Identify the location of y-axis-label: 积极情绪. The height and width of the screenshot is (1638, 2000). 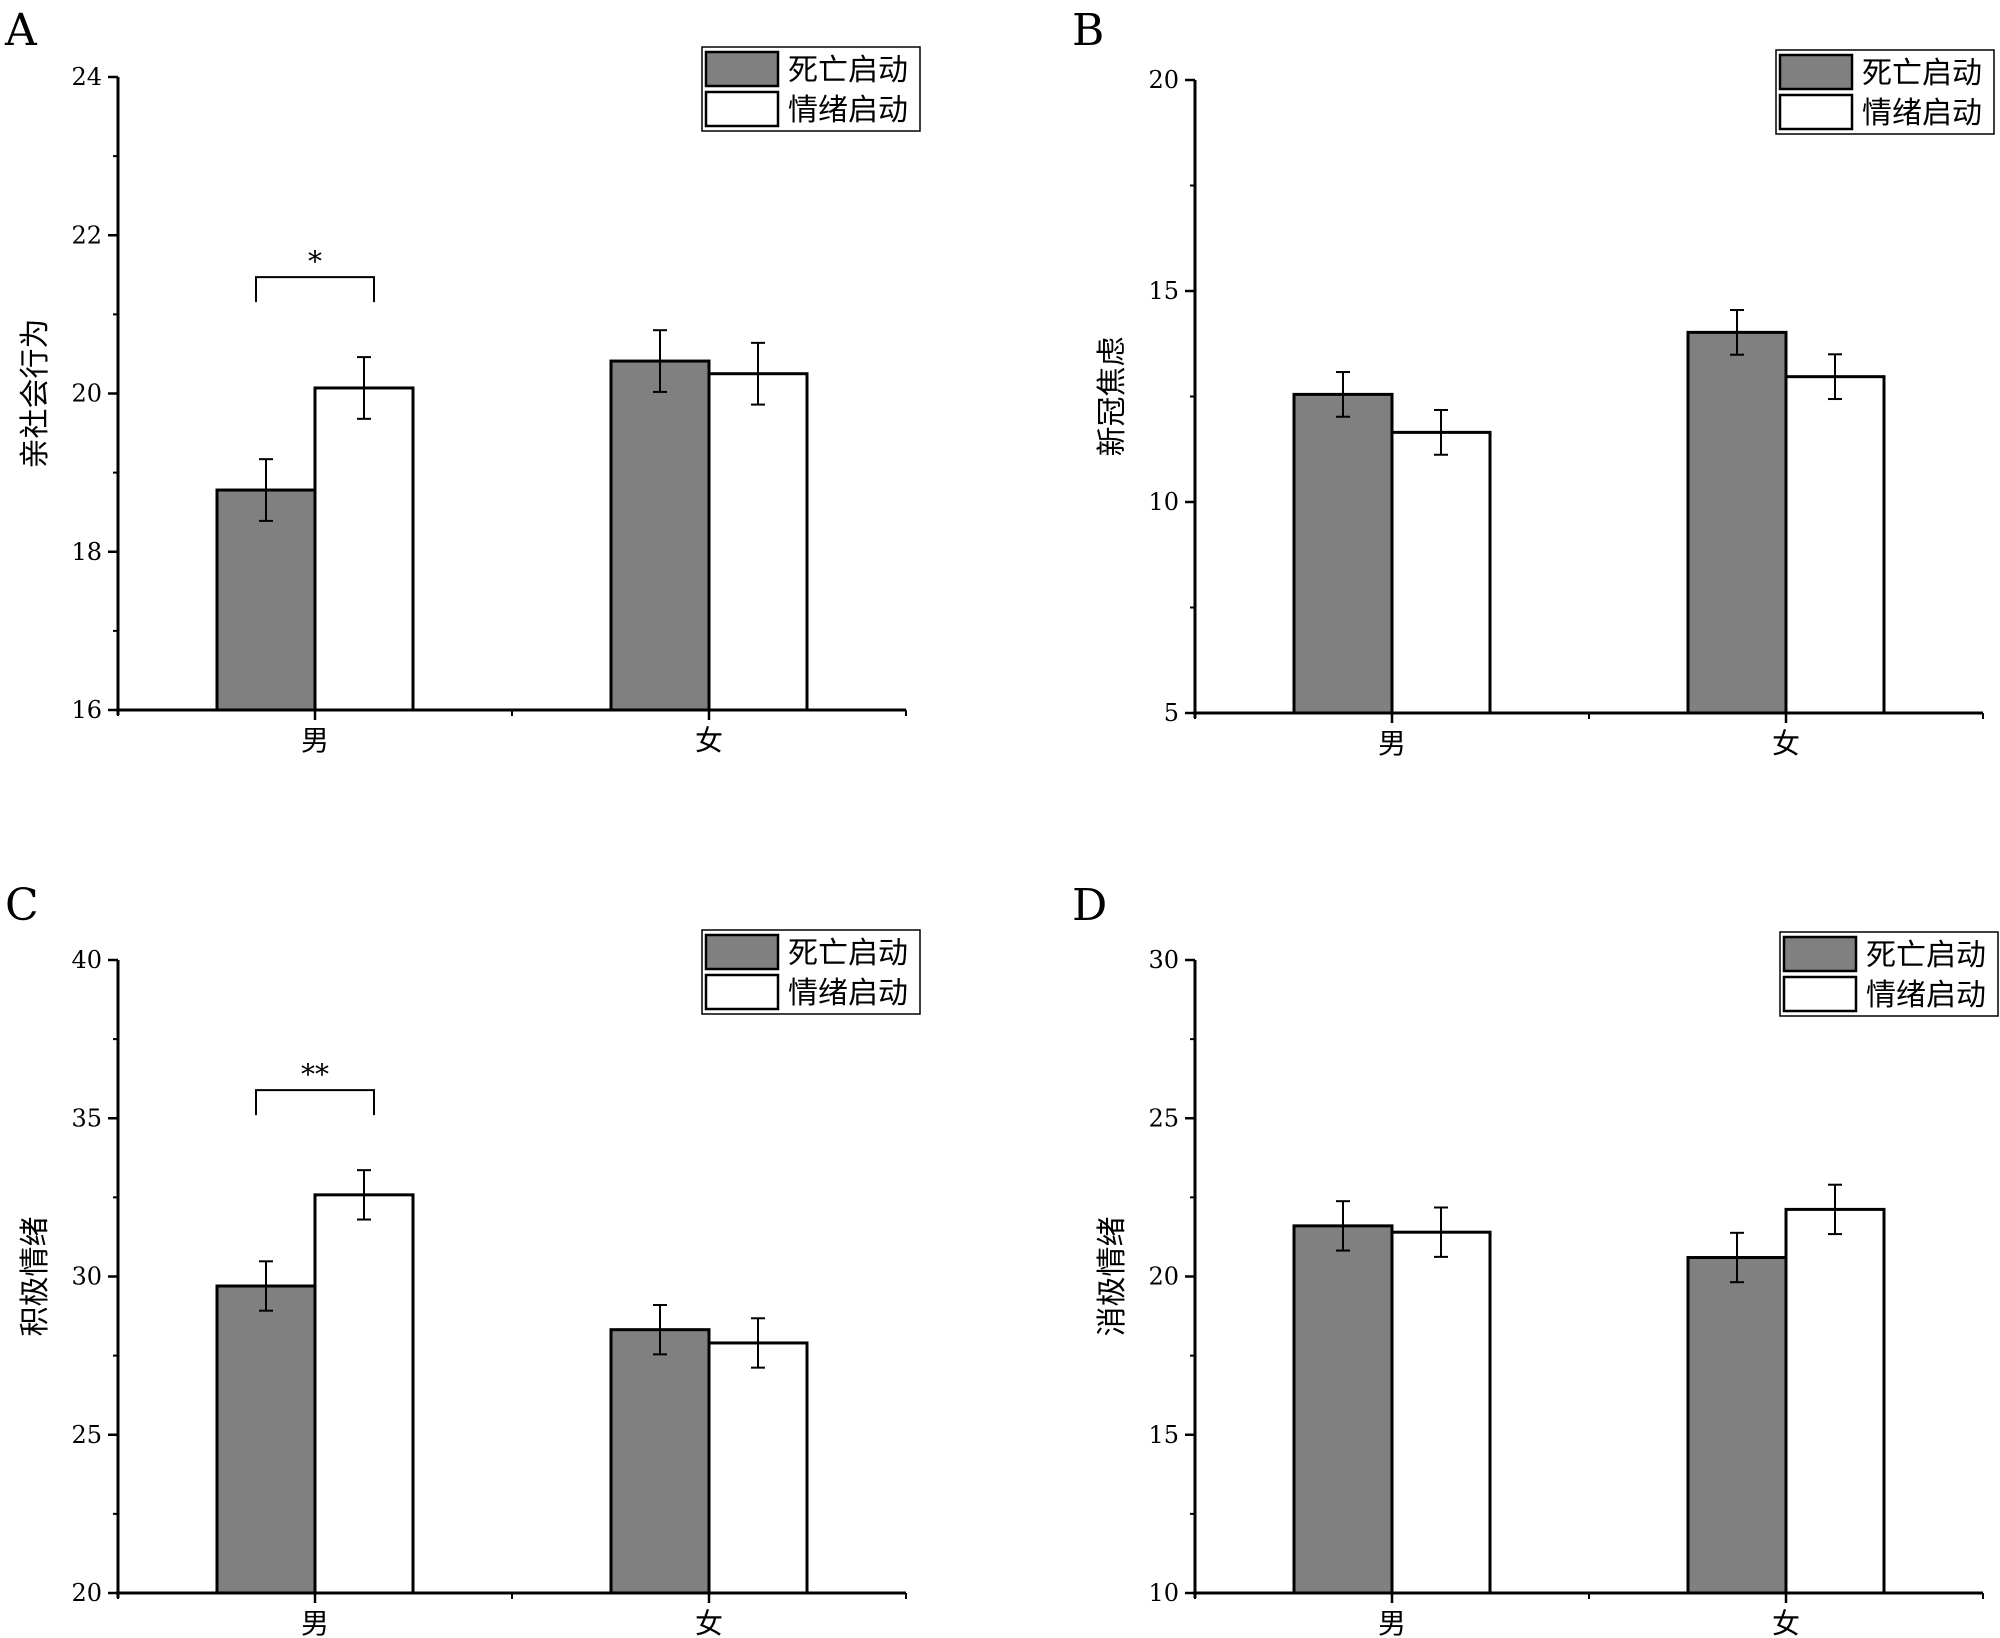
(35, 1277).